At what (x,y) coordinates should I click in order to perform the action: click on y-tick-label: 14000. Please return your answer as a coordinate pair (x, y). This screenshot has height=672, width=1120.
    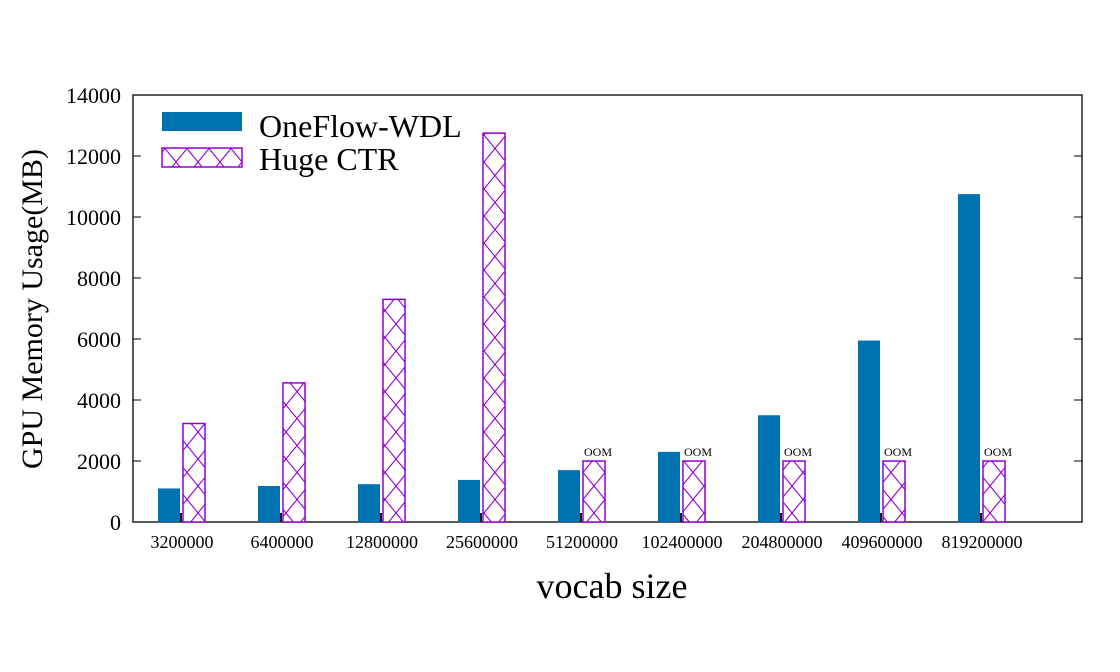
    Looking at the image, I should click on (93, 95).